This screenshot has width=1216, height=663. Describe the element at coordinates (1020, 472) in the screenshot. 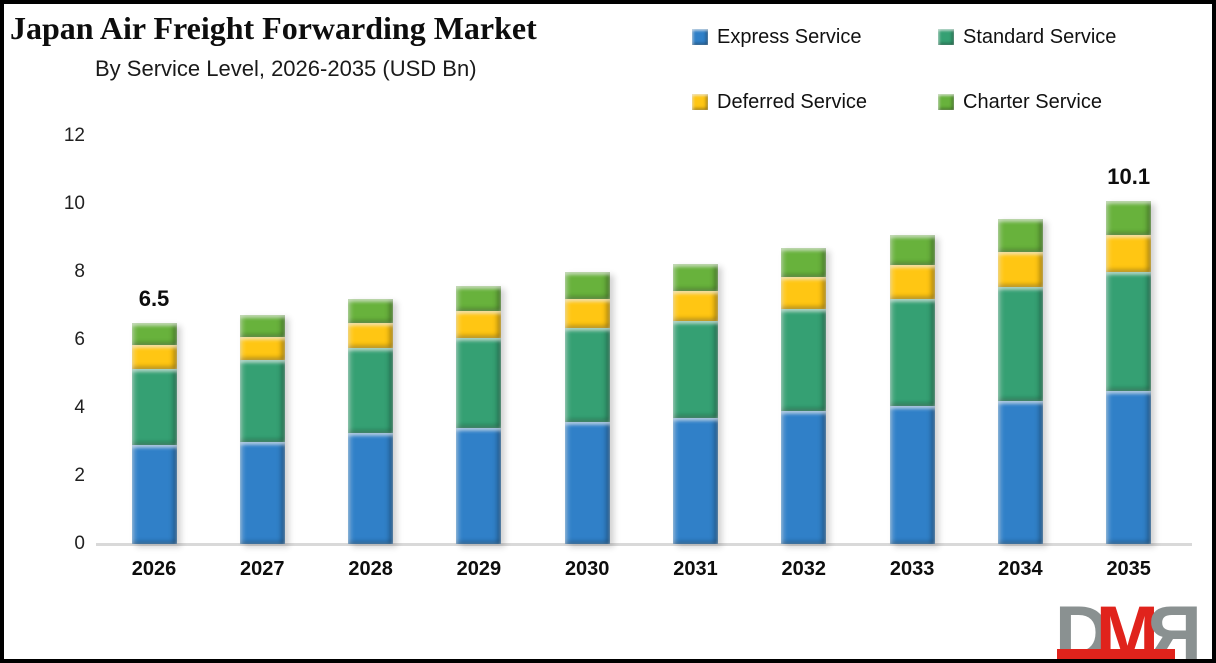

I see `segment-express-service-2034` at that location.